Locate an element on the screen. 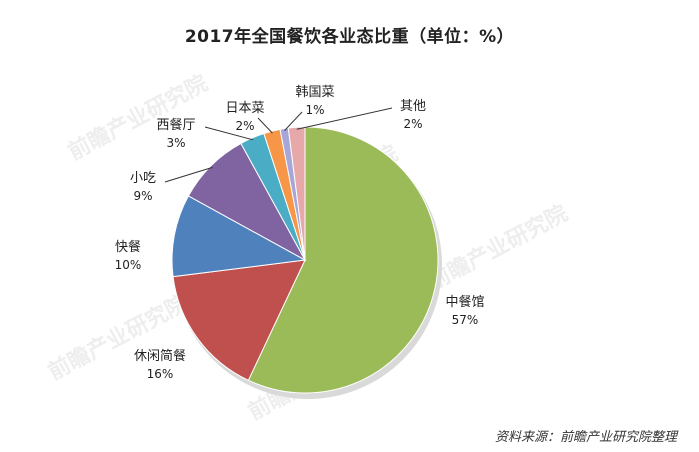  slice-value-label: 10% is located at coordinates (128, 265).